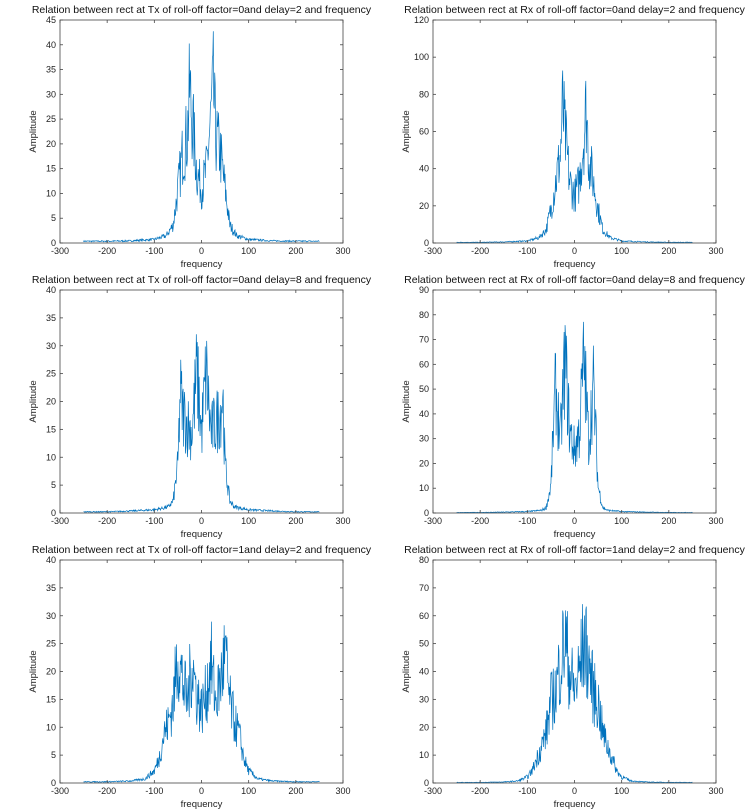 The image size is (747, 811). What do you see at coordinates (424, 644) in the screenshot?
I see `y-tick-label: 50` at bounding box center [424, 644].